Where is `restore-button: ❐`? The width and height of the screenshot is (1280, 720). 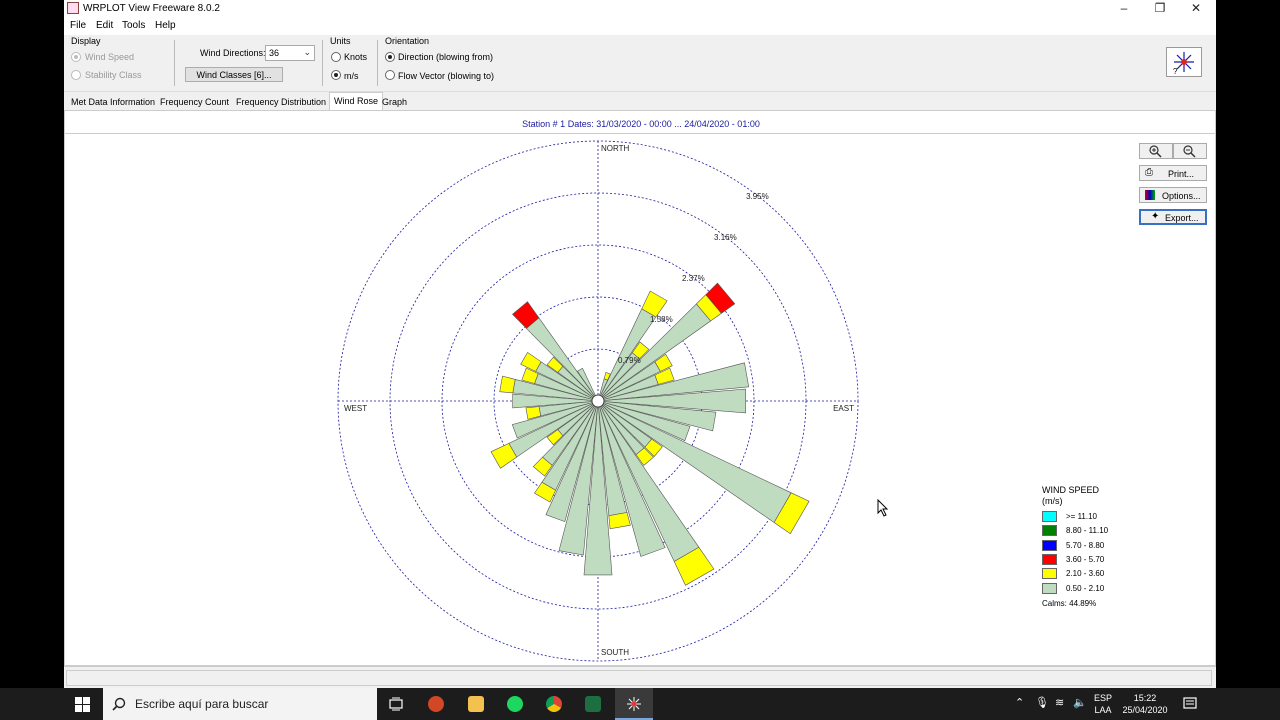 restore-button: ❐ is located at coordinates (1160, 8).